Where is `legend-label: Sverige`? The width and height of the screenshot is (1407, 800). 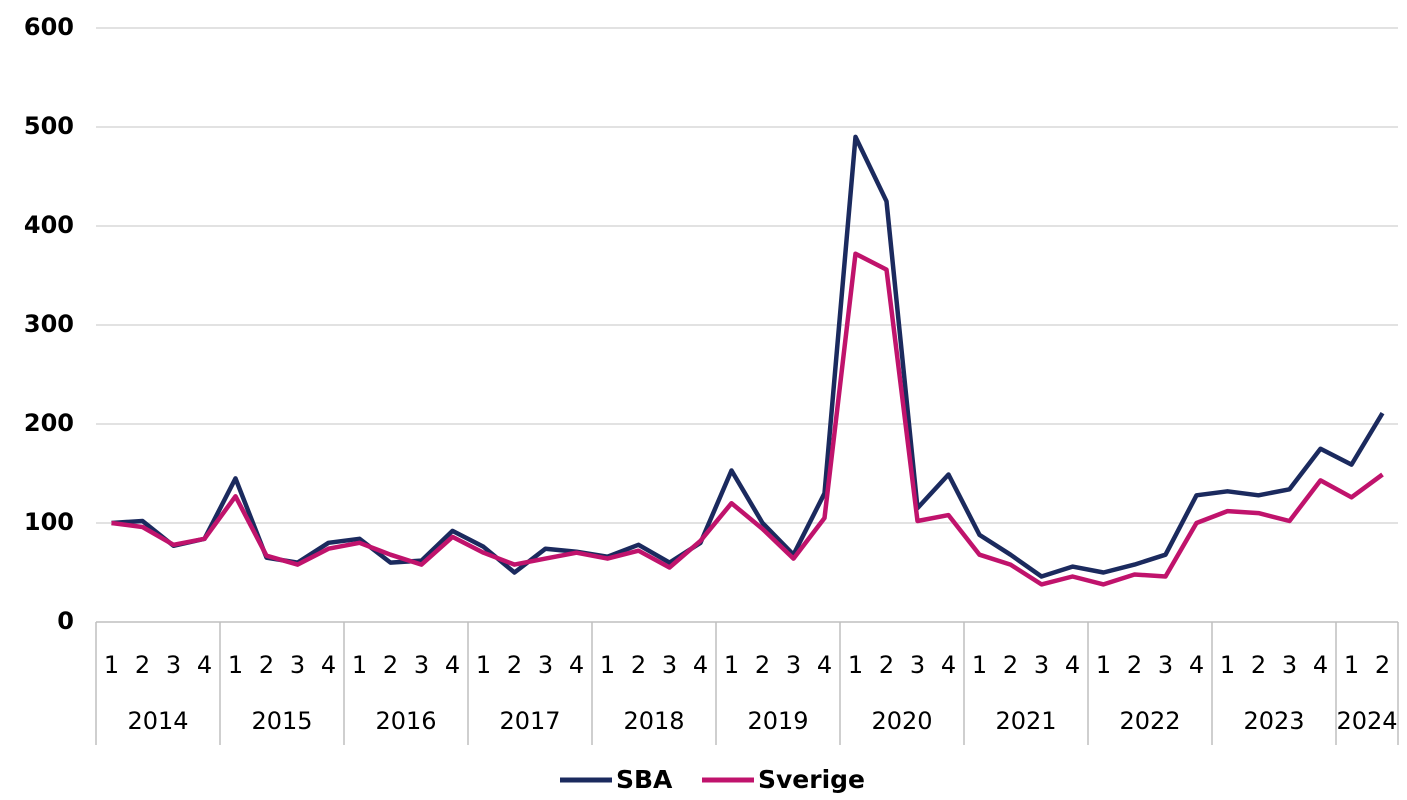 legend-label: Sverige is located at coordinates (811, 779).